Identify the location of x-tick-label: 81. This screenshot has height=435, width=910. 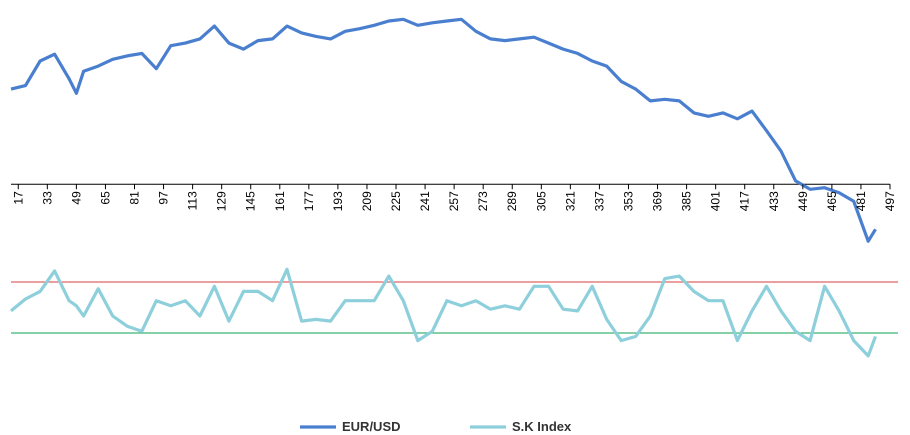
(134, 198).